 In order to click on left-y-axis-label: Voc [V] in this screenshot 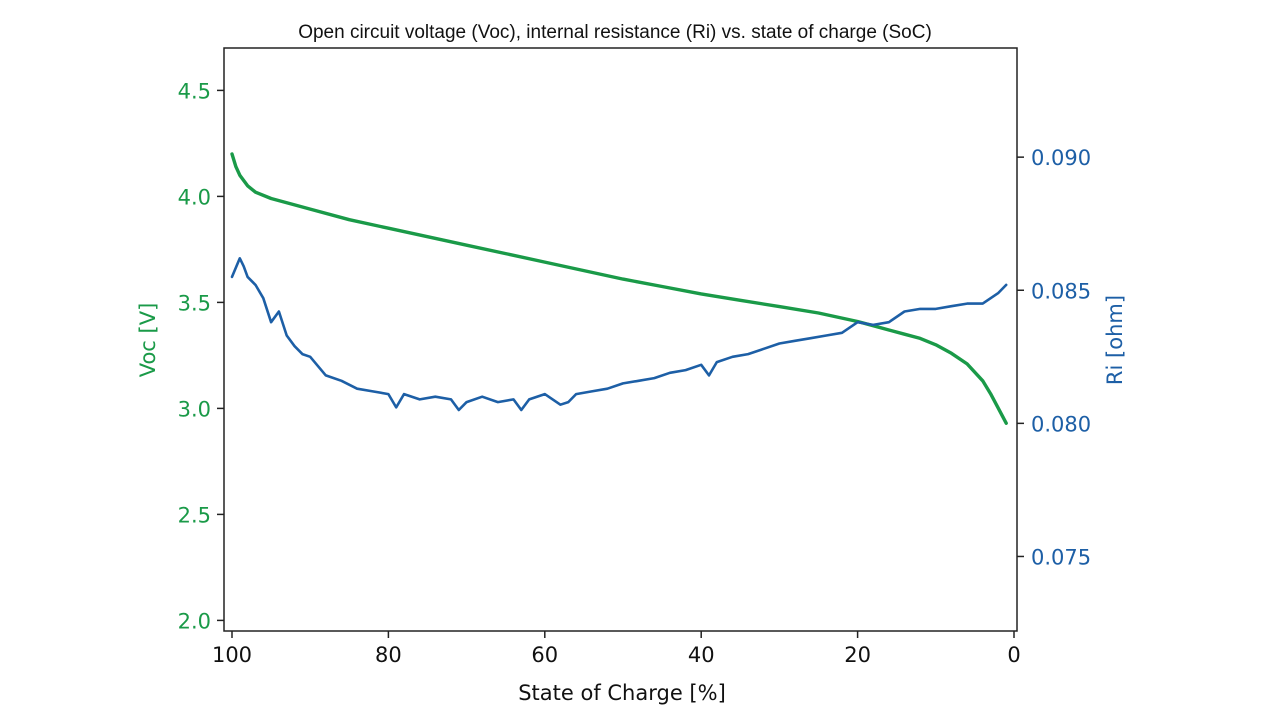, I will do `click(148, 340)`.